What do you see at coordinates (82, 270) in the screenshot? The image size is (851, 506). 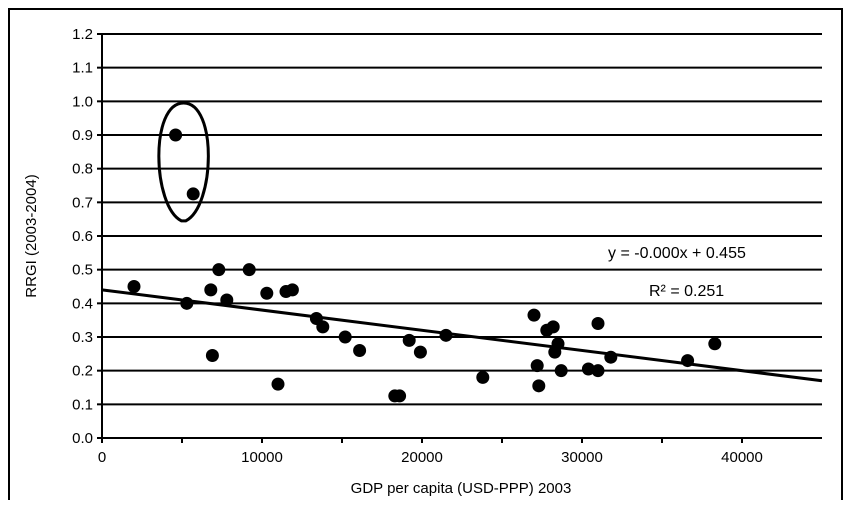 I see `y-tick-label: 0.5` at bounding box center [82, 270].